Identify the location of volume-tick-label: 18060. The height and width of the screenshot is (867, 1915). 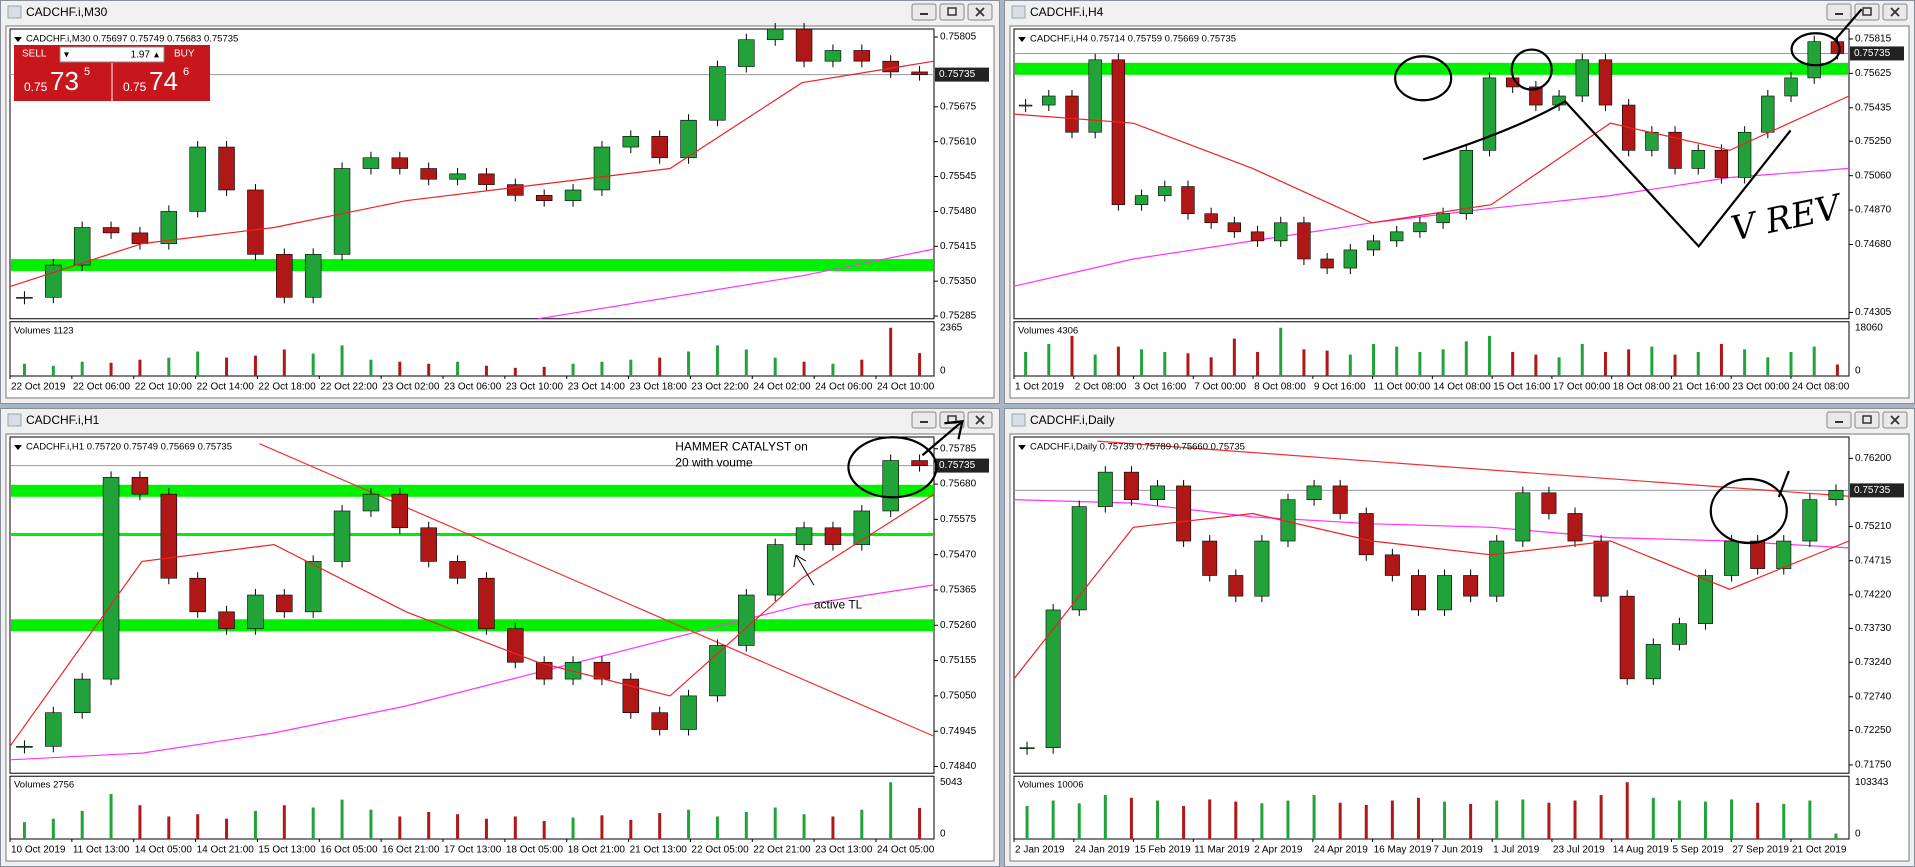
(1869, 327).